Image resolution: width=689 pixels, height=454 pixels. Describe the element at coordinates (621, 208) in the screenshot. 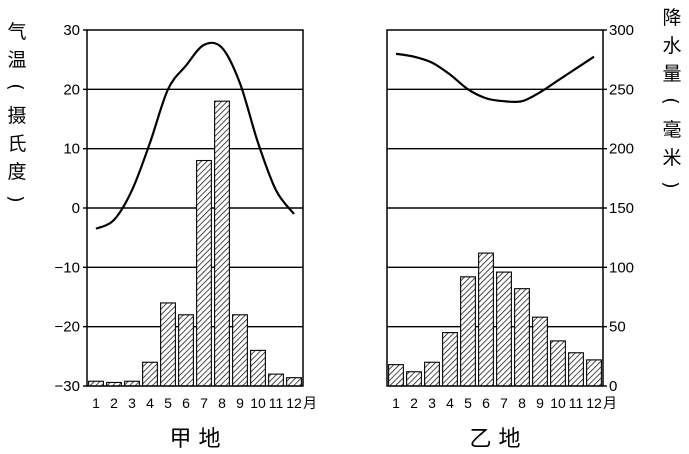

I see `y-tick-label: 150` at that location.